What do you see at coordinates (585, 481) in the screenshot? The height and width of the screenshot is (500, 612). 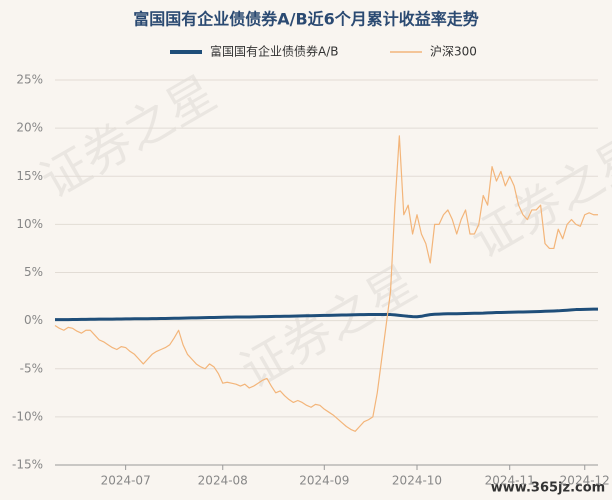 I see `x-tick-label: 2024-12` at bounding box center [585, 481].